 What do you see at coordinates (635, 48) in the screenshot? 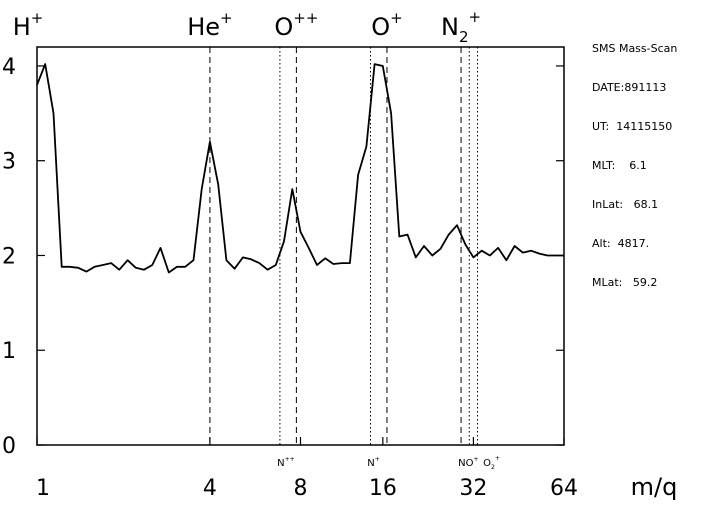
I see `info-title: SMS Mass-Scan` at bounding box center [635, 48].